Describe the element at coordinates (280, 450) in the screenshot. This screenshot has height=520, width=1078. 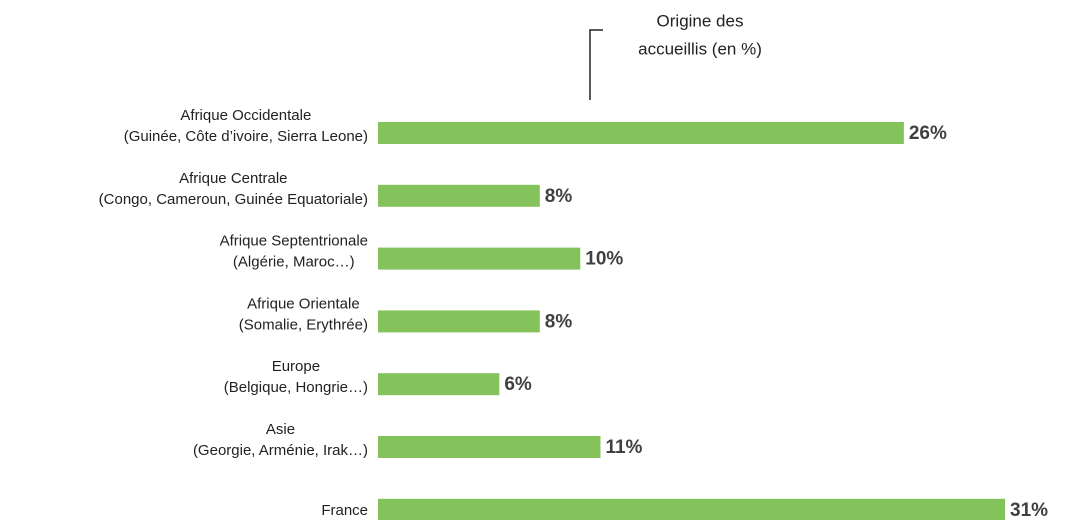
I see `category-label: (Georgie, Arménie, Irak…)` at that location.